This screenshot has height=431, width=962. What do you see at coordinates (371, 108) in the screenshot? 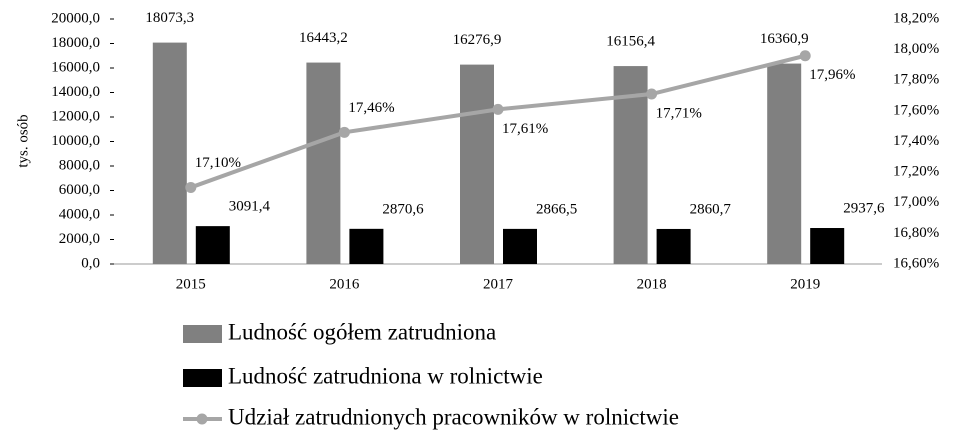
I see `data-label: 17,46%` at bounding box center [371, 108].